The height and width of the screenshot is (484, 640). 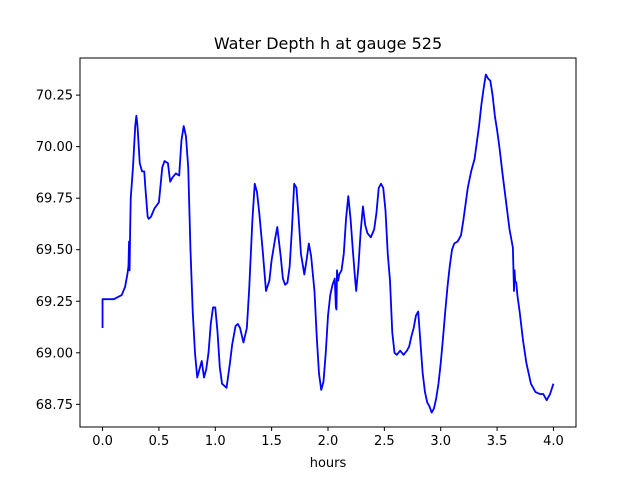 I want to click on x-tick-label: 1.5, so click(x=271, y=441).